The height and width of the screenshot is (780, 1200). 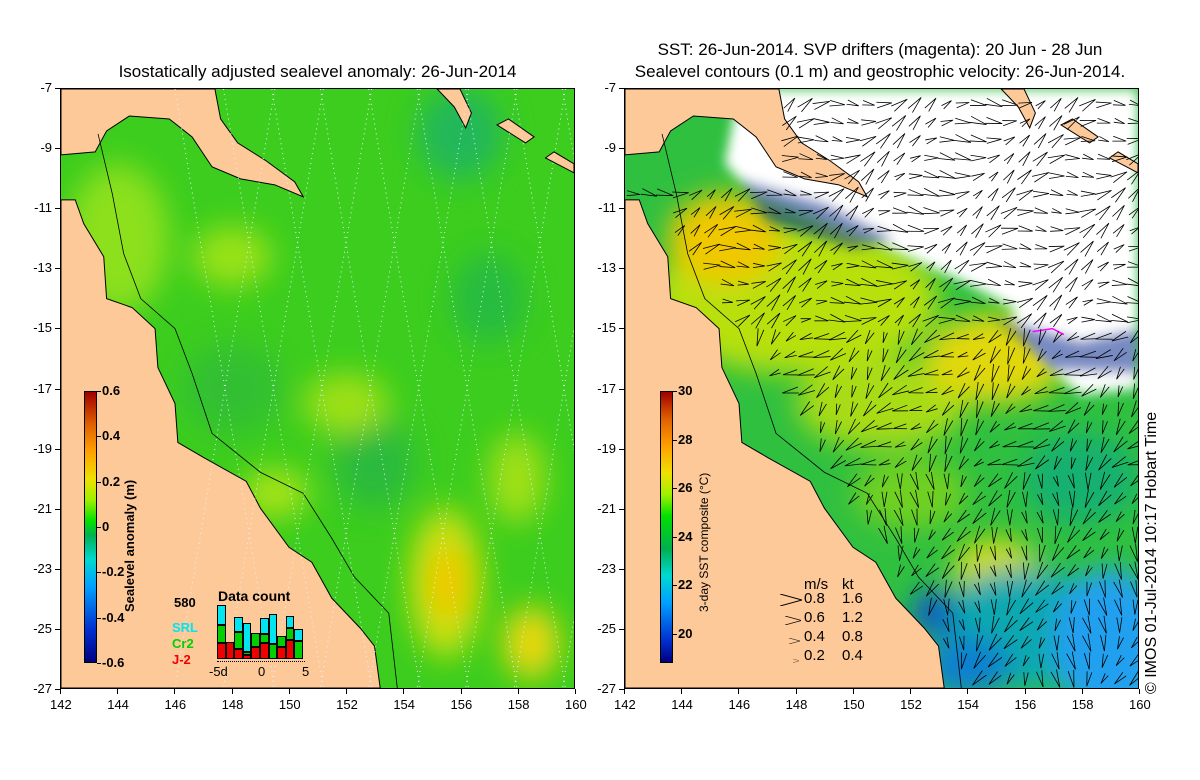 What do you see at coordinates (129, 545) in the screenshot?
I see `sealevel-colorbar-label: Sealevel anomaly (m)` at bounding box center [129, 545].